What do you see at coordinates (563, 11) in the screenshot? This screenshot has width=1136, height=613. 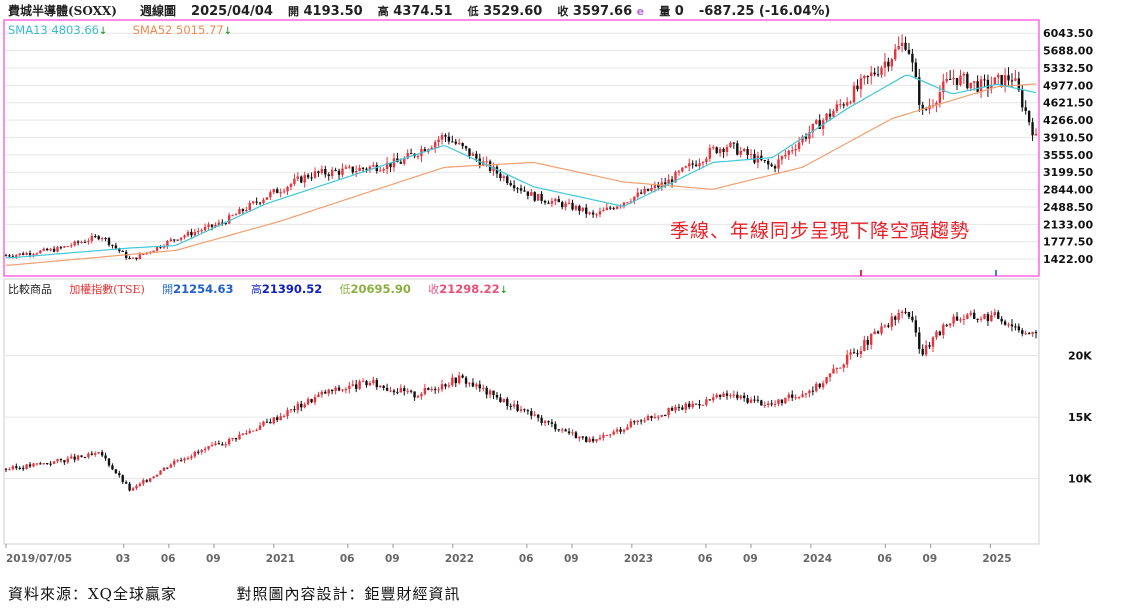 I see `close-label: 收` at bounding box center [563, 11].